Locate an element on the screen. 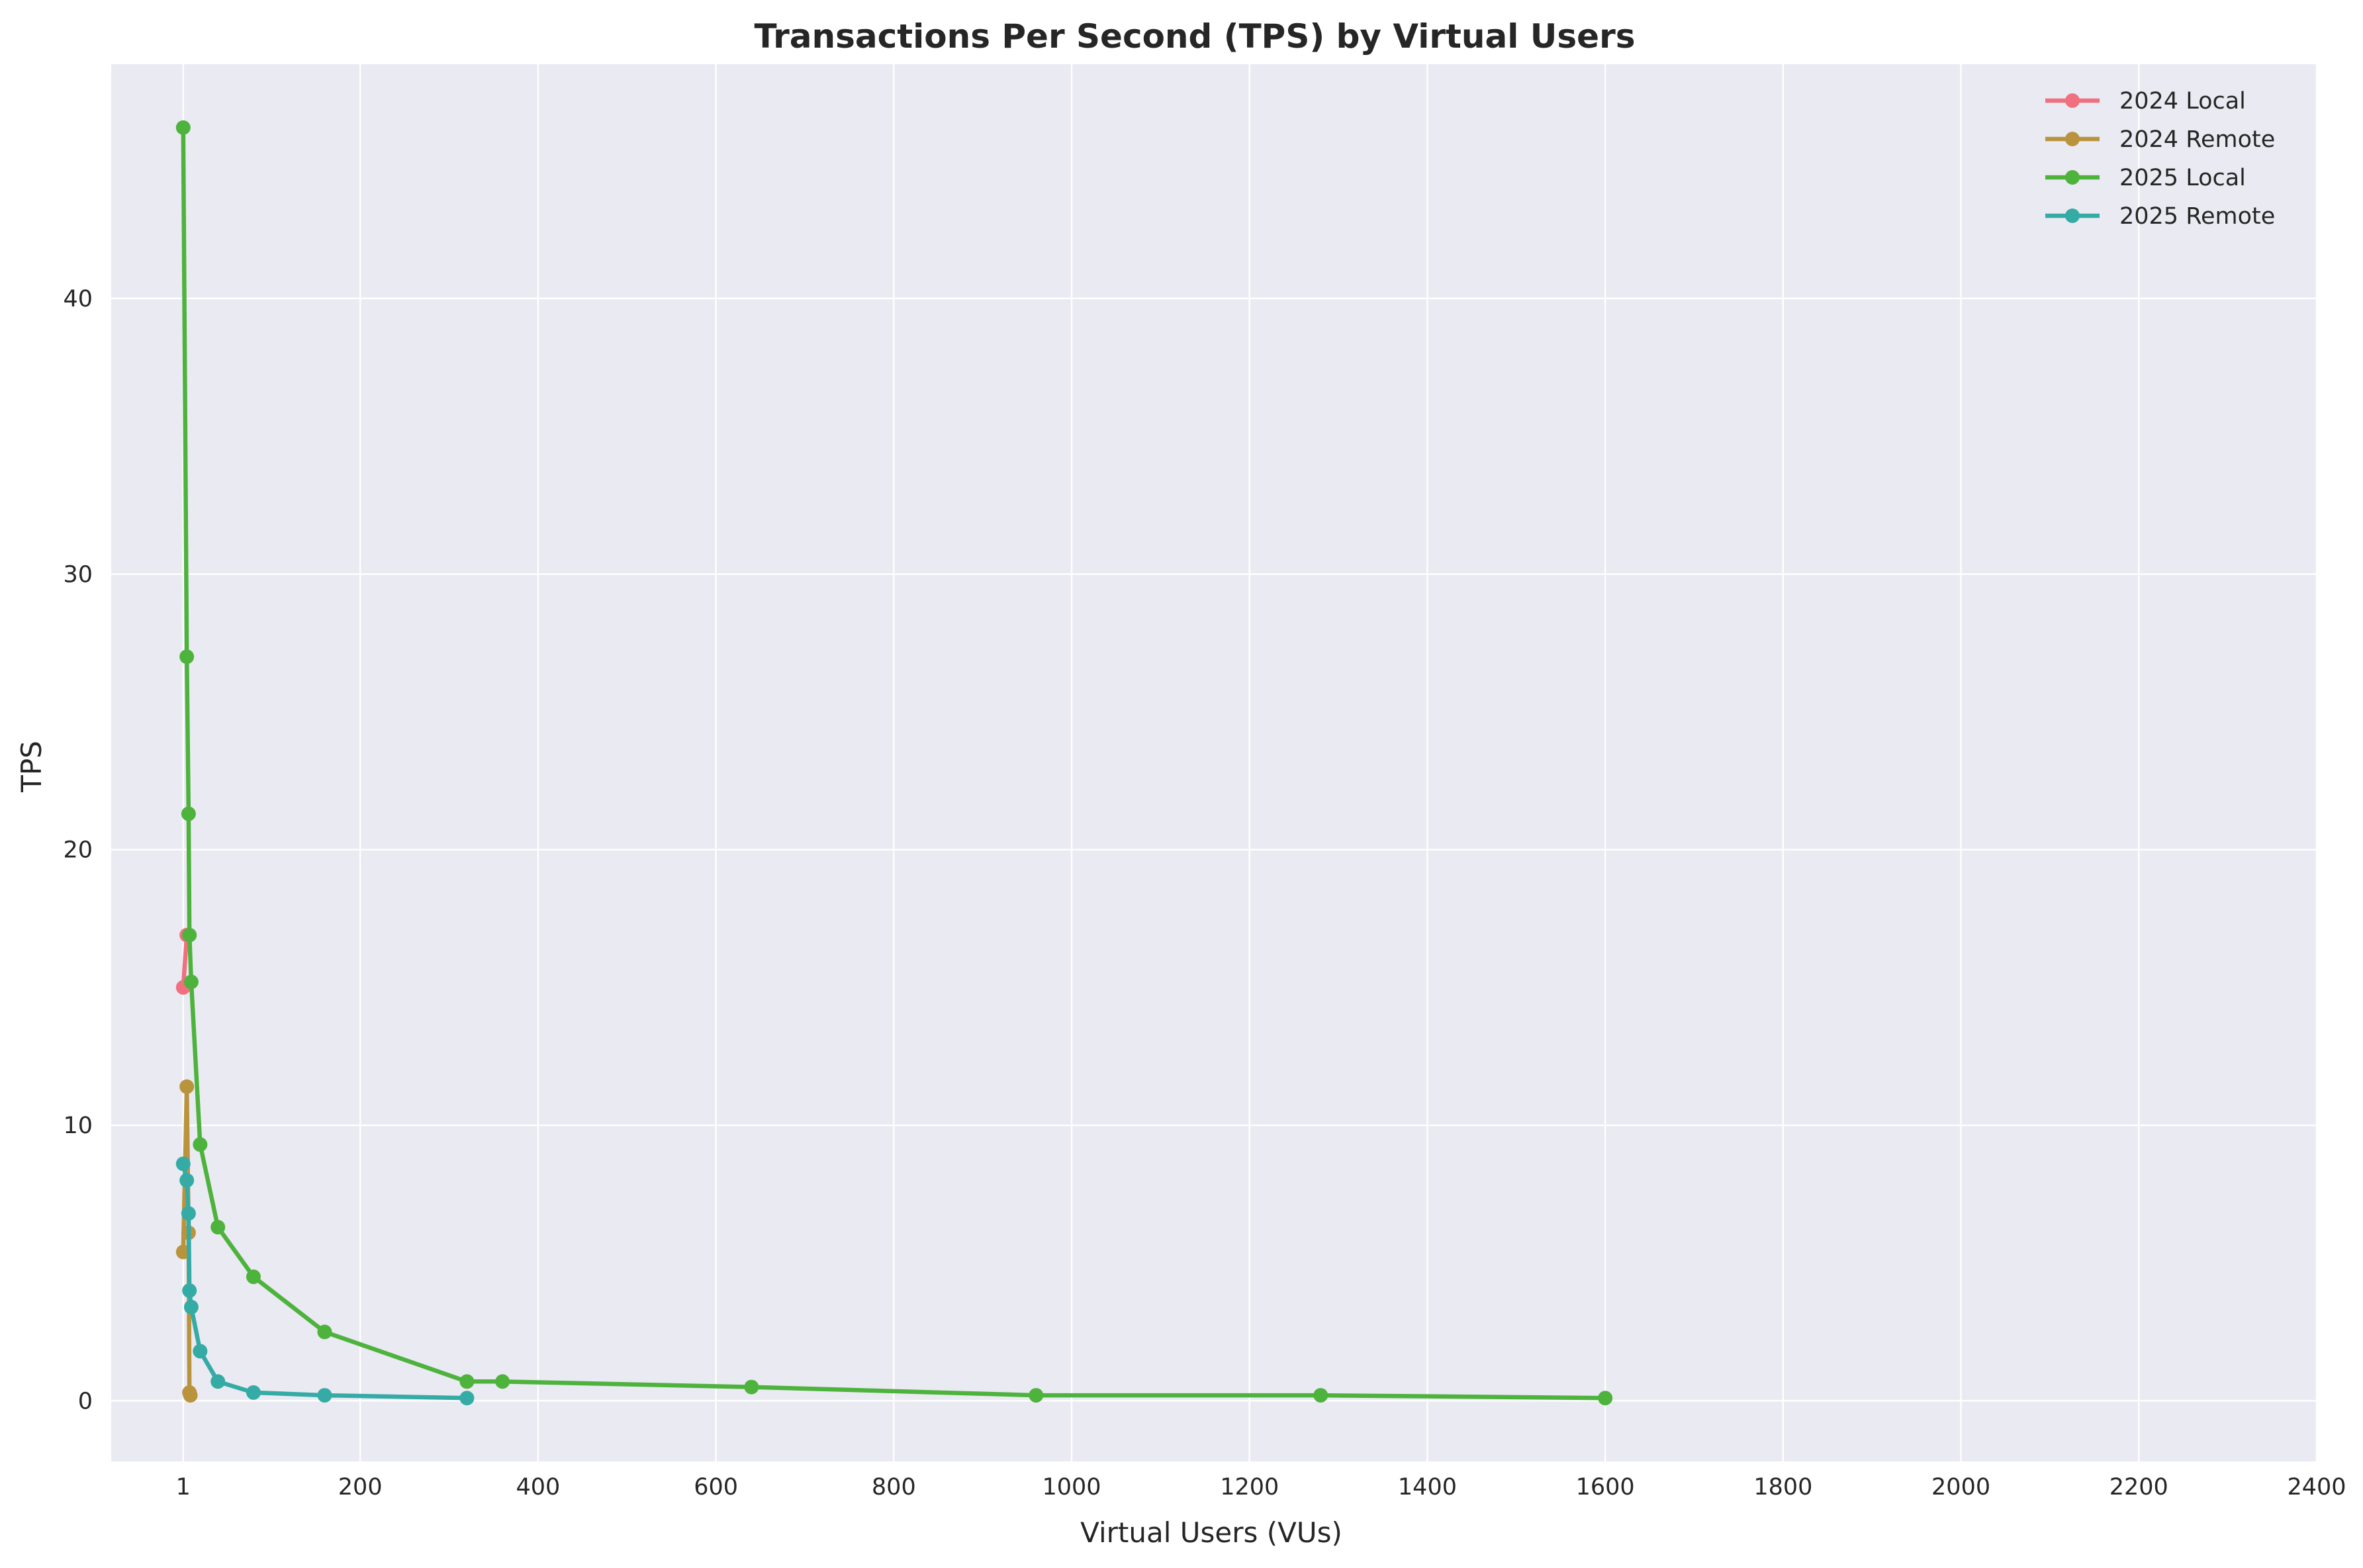  y-tick-label: 30 is located at coordinates (78, 574).